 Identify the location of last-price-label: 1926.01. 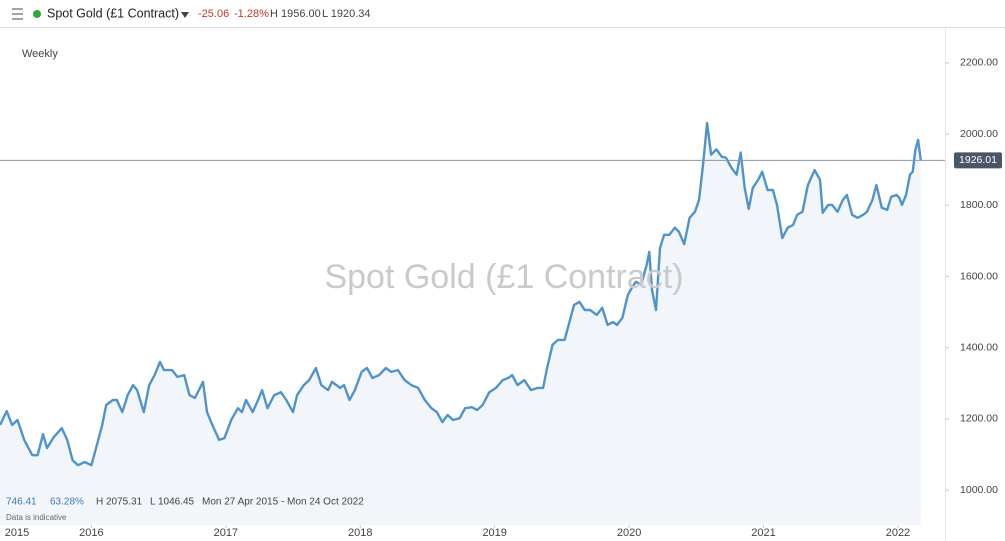
(978, 160).